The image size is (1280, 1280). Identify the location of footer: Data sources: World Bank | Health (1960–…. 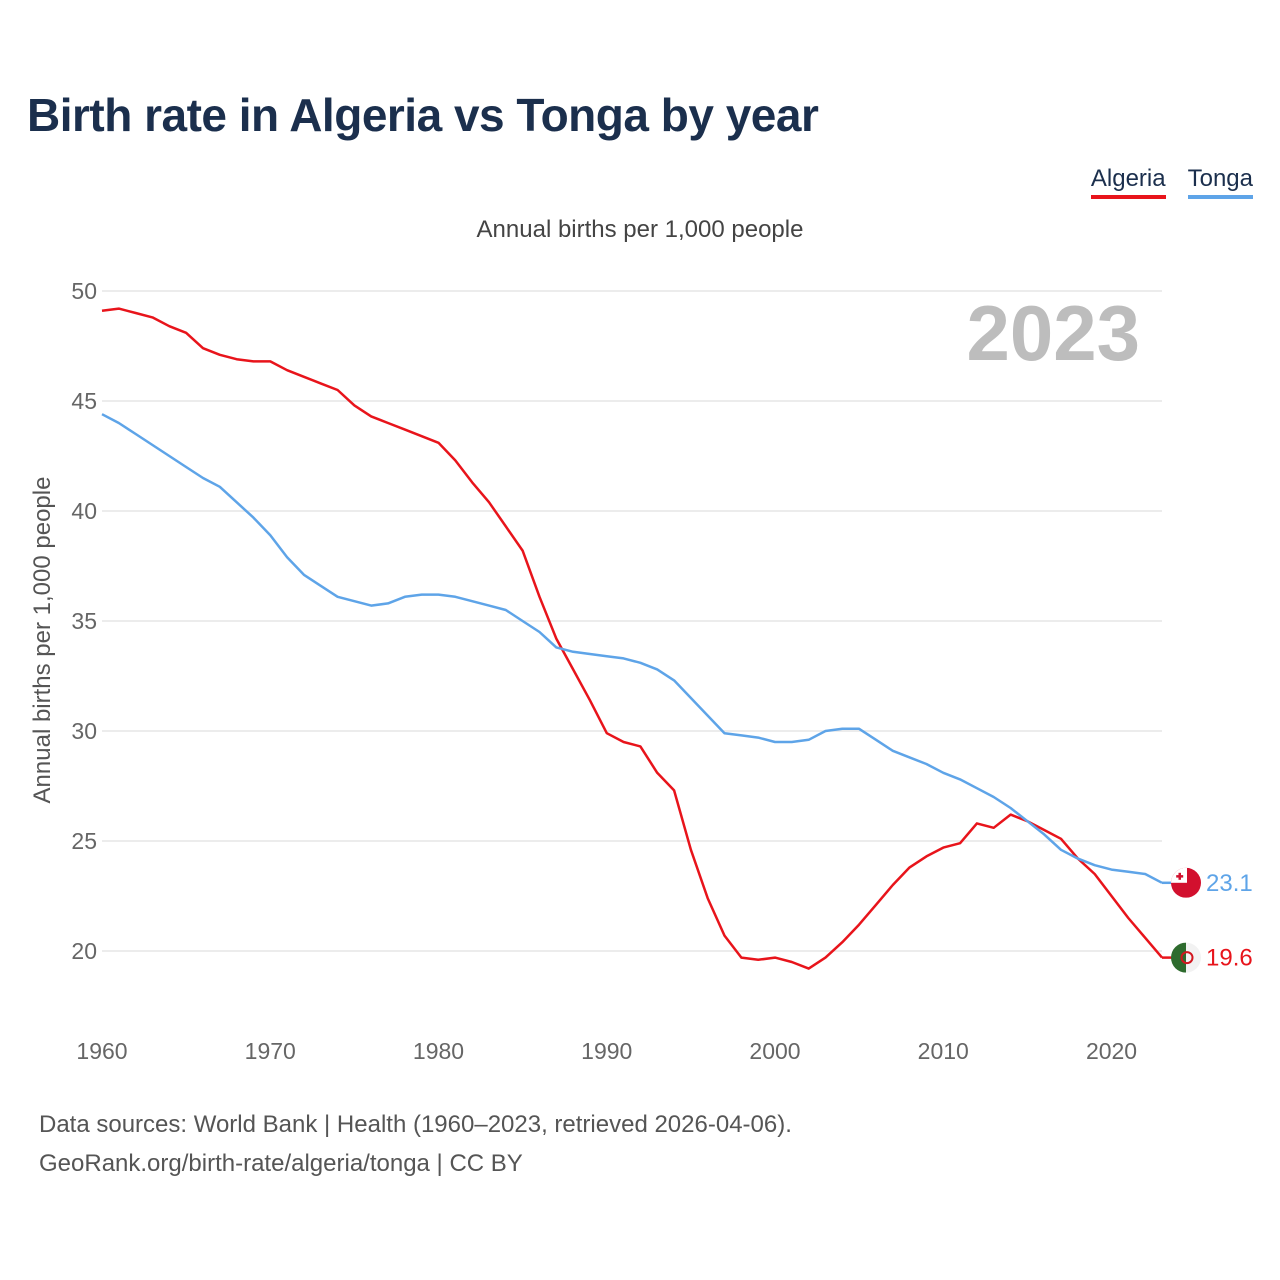
(415, 1144).